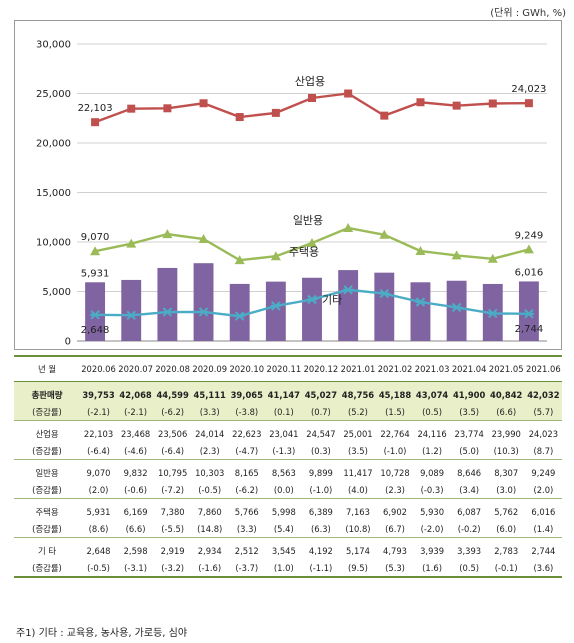  What do you see at coordinates (247, 392) in the screenshot?
I see `value-cell: 39,065` at bounding box center [247, 392].